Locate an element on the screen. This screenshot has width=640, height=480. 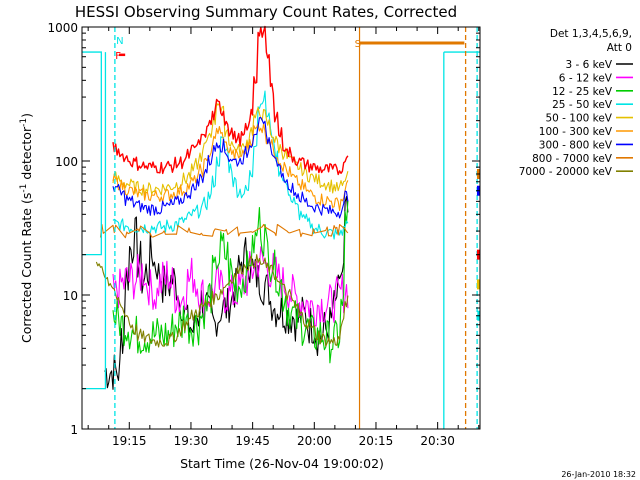
footer-timestamp: 26-Jan-2010 18:32 is located at coordinates (598, 474).